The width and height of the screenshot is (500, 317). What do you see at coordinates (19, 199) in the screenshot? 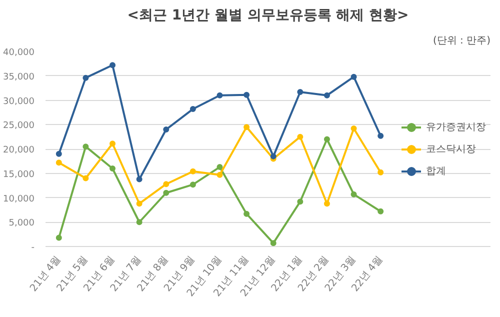
I see `y-tick-label: 10,000` at bounding box center [19, 199].